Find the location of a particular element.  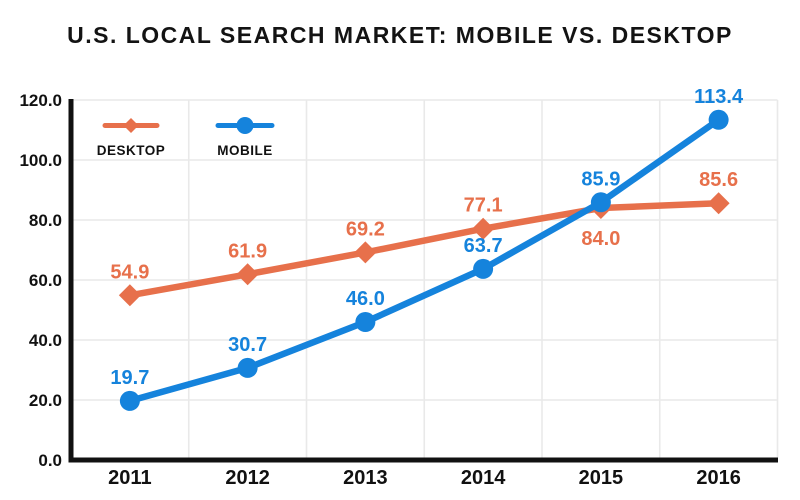

x-tick-label-2011: 2011 is located at coordinates (129, 478).